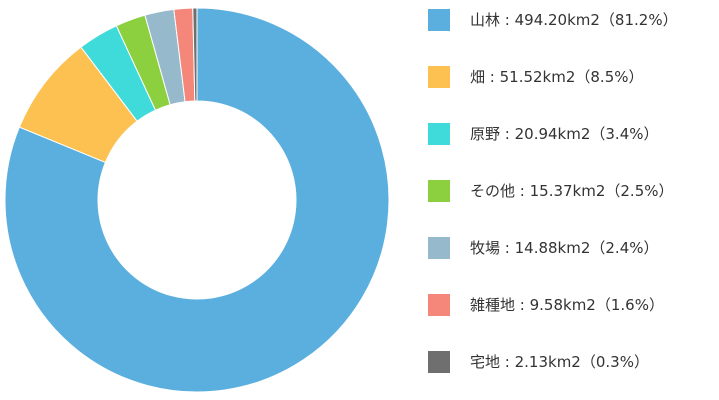 Image resolution: width=719 pixels, height=400 pixels. What do you see at coordinates (579, 134) in the screenshot?
I see `legend-value: : 20.94km2（3.4%）` at bounding box center [579, 134].